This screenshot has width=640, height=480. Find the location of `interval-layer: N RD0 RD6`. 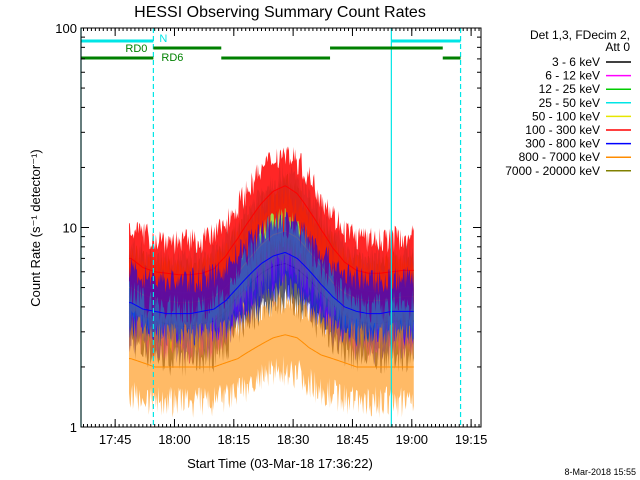

interval-layer: N RD0 RD6 is located at coordinates (271, 48).